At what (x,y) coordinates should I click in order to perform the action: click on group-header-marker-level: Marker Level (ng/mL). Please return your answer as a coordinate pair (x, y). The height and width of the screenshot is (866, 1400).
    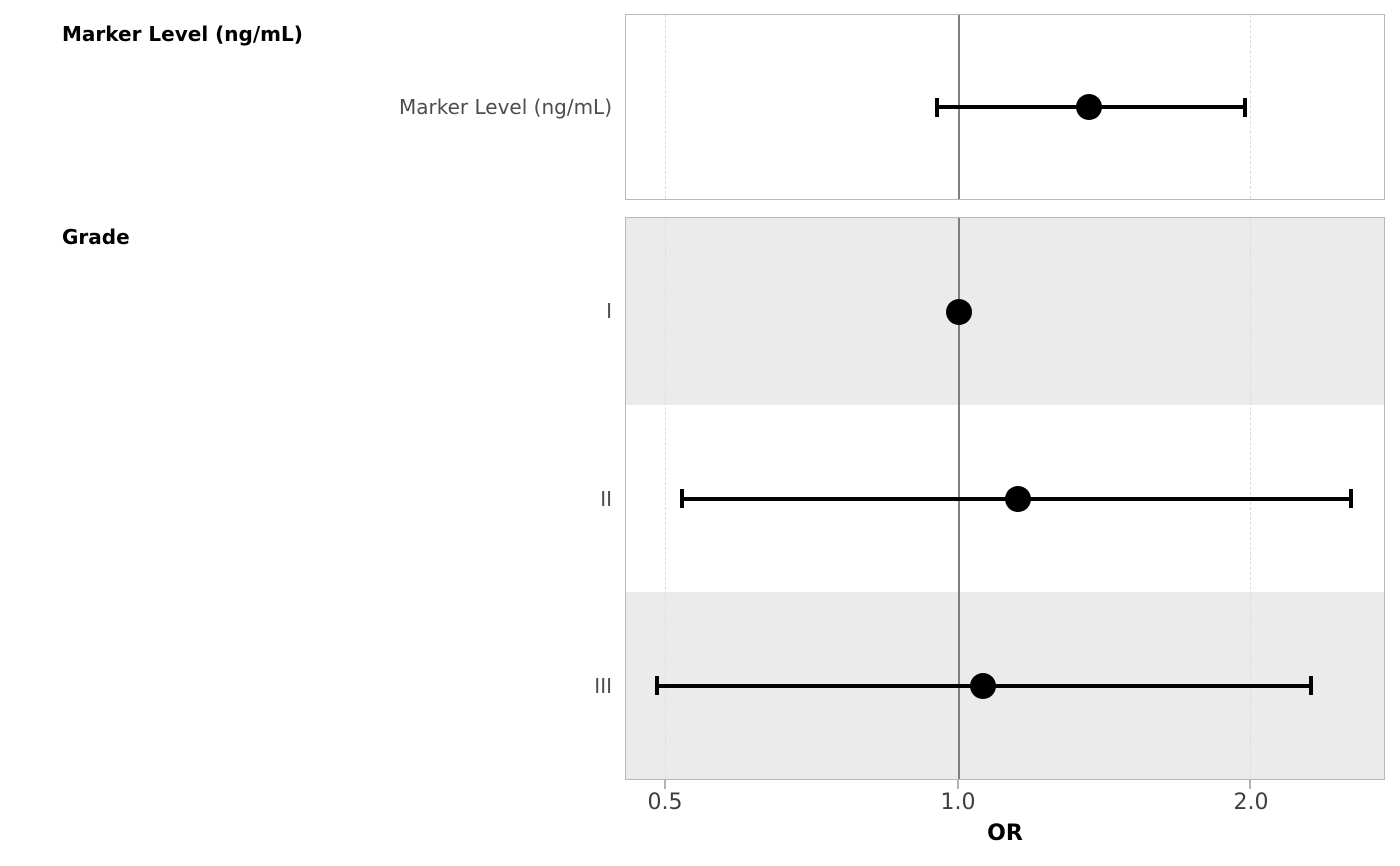
    Looking at the image, I should click on (182, 34).